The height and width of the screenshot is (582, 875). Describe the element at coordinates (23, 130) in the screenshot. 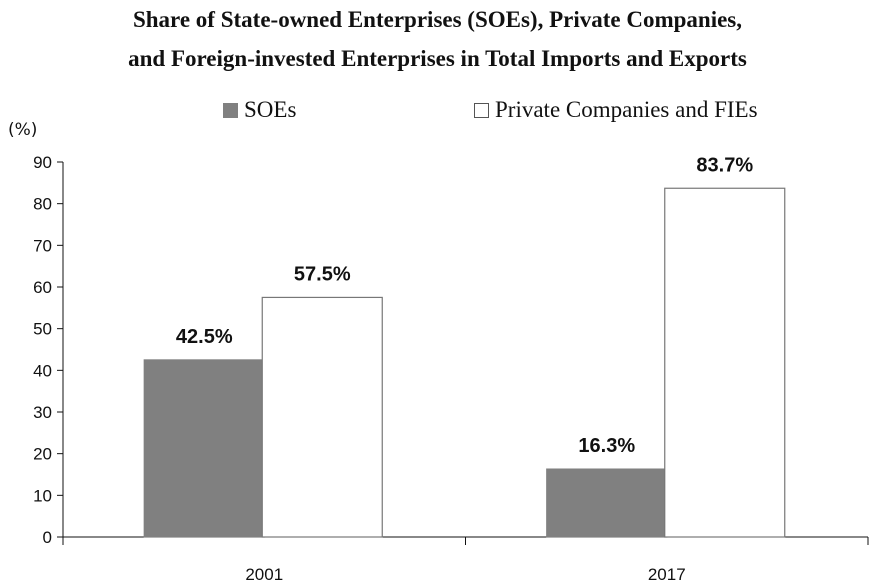

I see `y-axis-unit-label: (%)` at that location.